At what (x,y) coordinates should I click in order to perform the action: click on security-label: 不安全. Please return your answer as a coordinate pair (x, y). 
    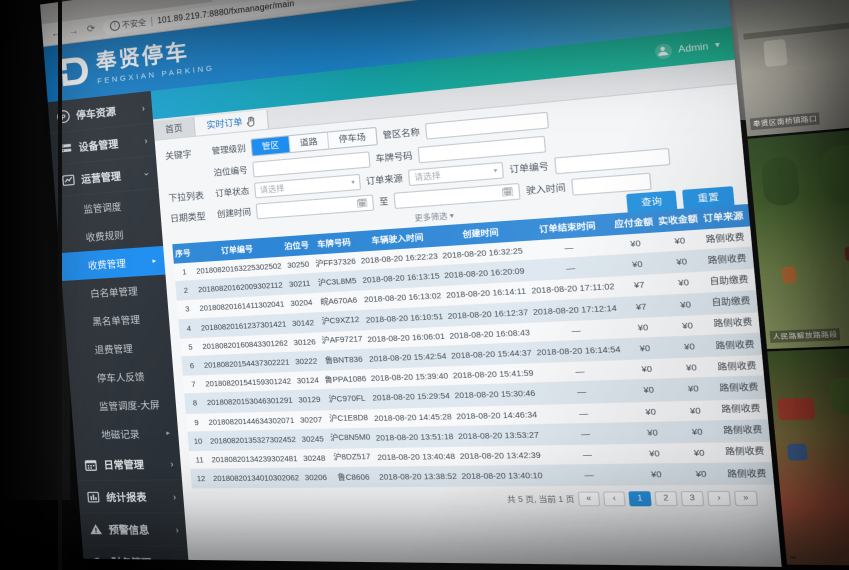
    Looking at the image, I should click on (134, 23).